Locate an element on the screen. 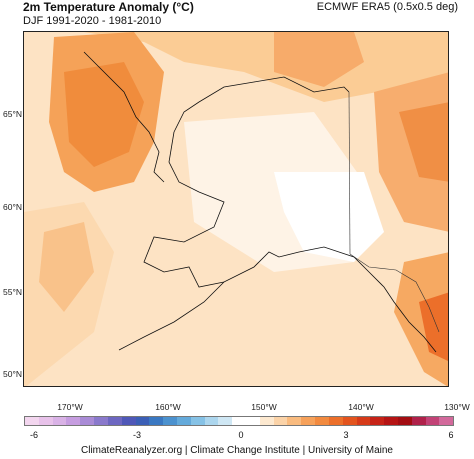 The image size is (474, 459). alaska-peninsula-aleutians is located at coordinates (171, 316).